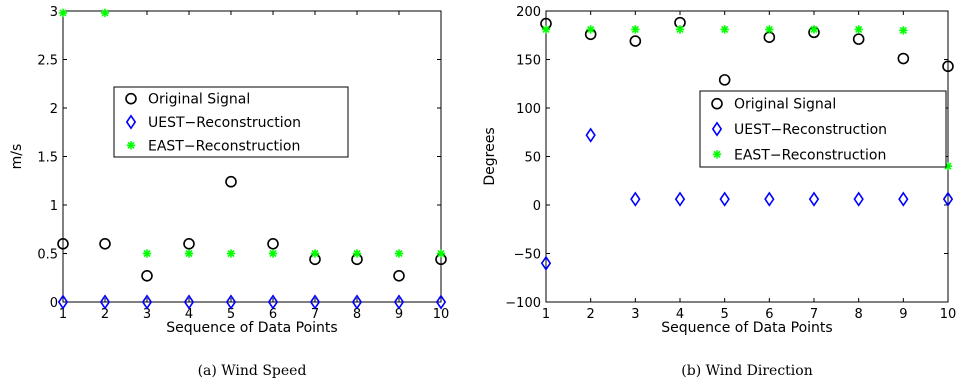 The width and height of the screenshot is (958, 383). I want to click on y-tick-label: 150, so click(528, 61).